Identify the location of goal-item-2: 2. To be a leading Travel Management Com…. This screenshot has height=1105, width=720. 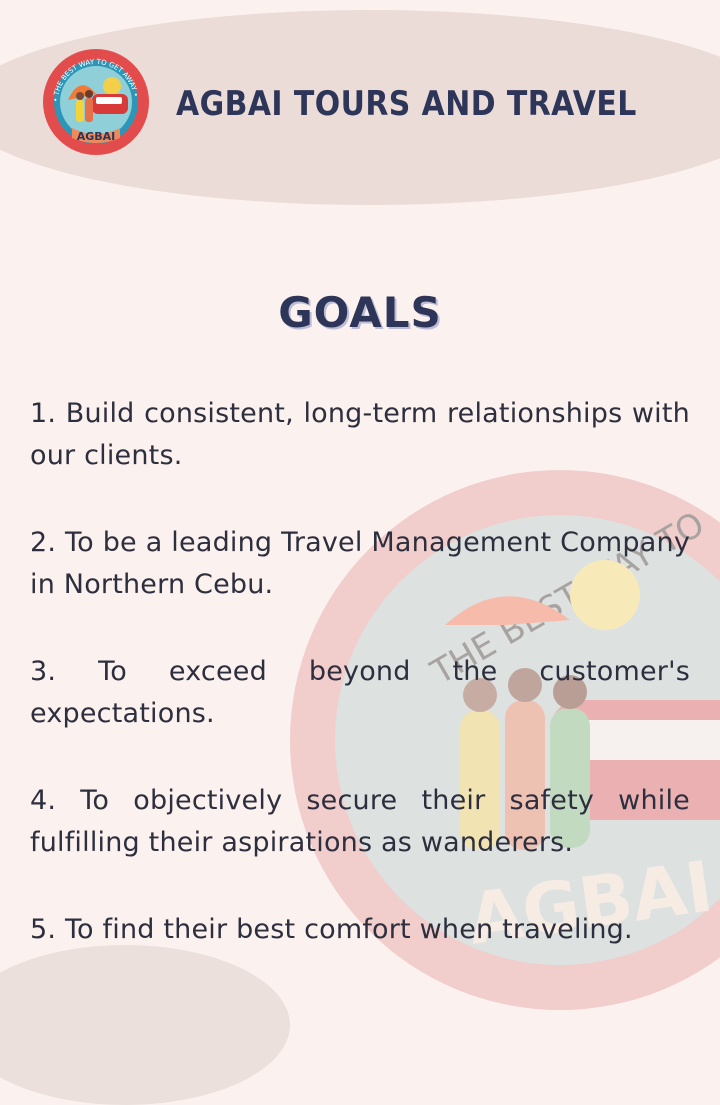
(360, 563).